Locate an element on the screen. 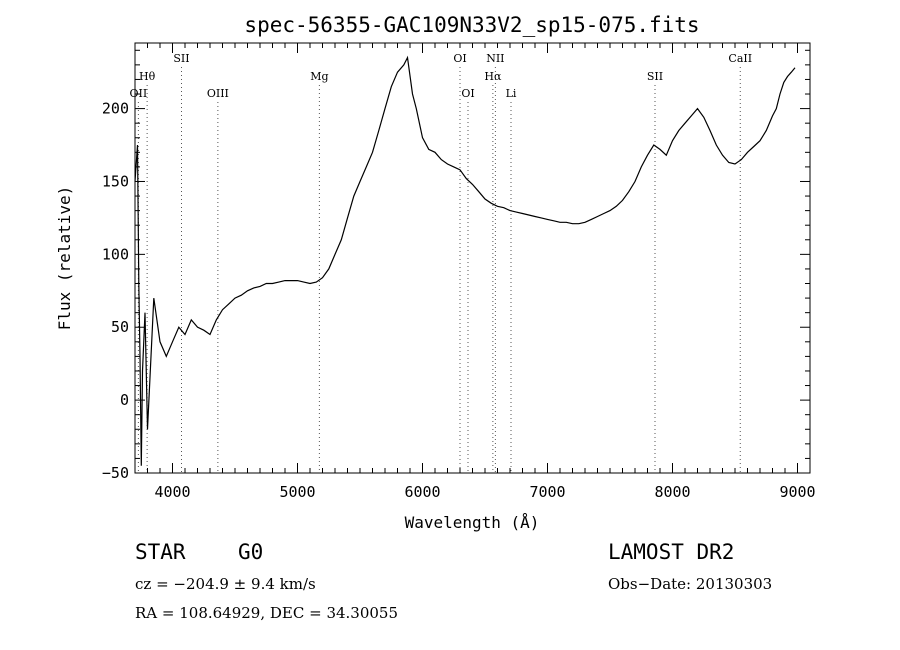 Image resolution: width=900 pixels, height=650 pixels. y-axis-label: Flux (relative) is located at coordinates (64, 258).